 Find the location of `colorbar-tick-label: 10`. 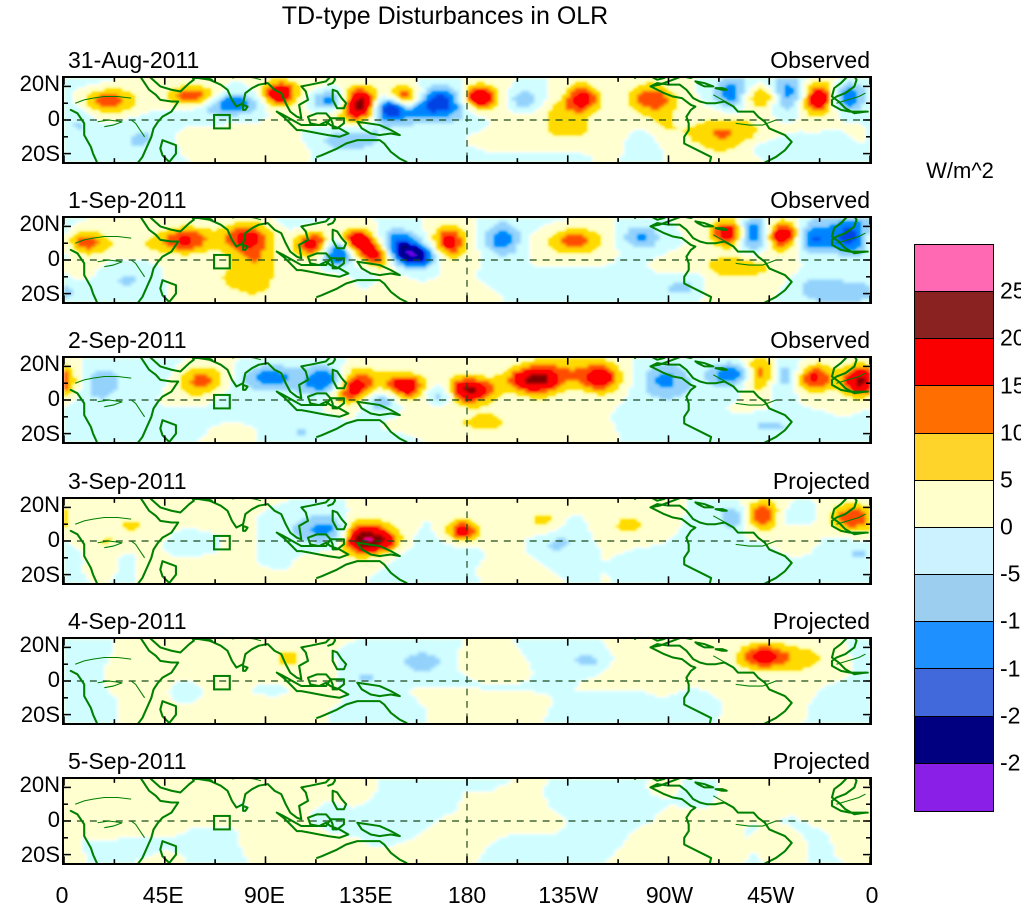

colorbar-tick-label: 10 is located at coordinates (1010, 432).